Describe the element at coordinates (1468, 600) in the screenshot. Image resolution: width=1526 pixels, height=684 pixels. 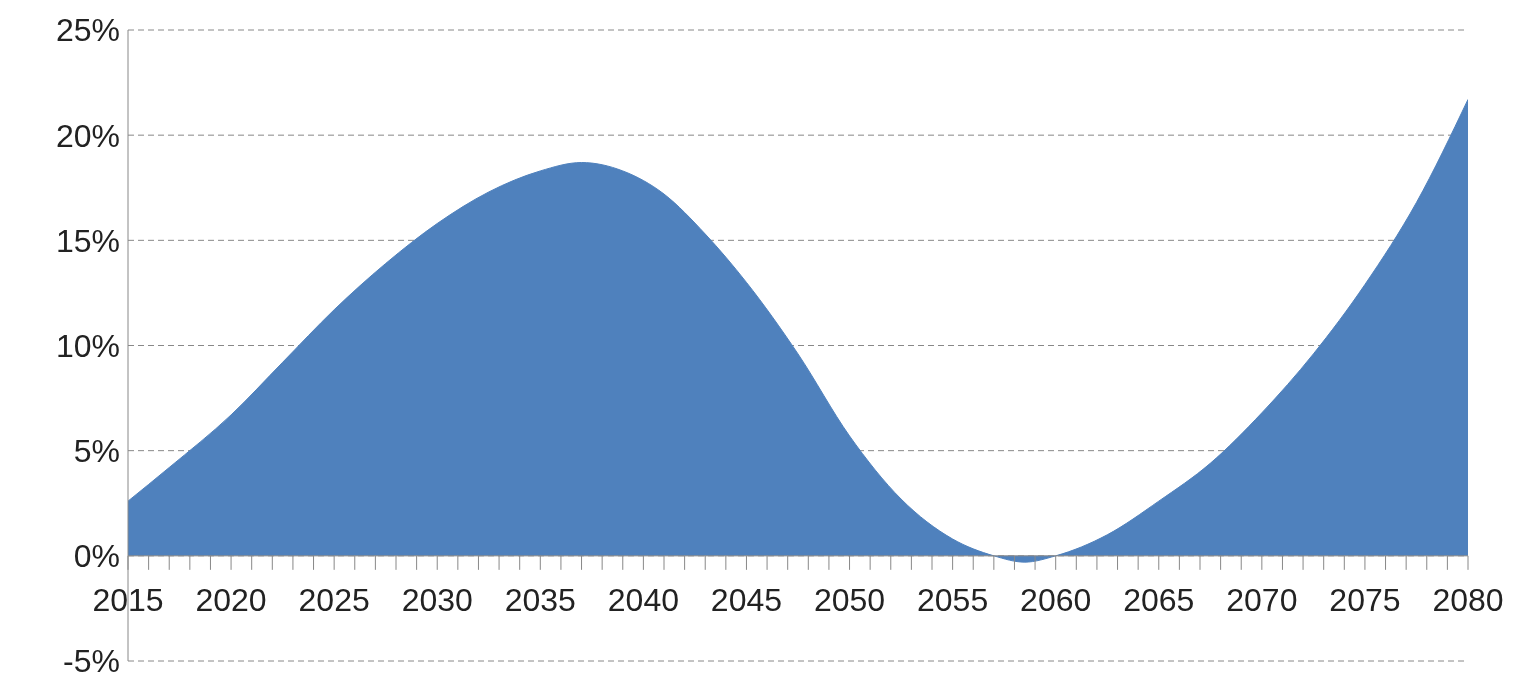
I see `x-tick-label: 2080` at that location.